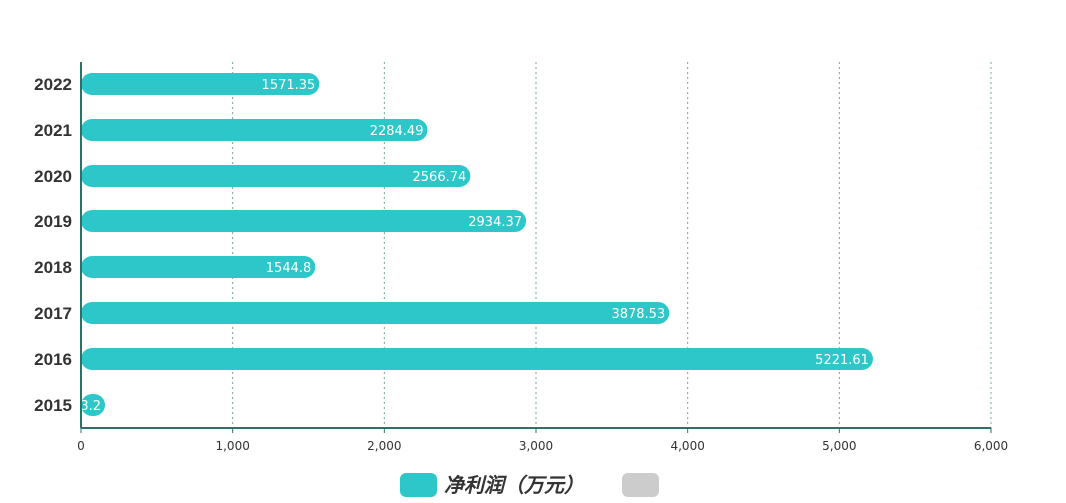 The image size is (1066, 503). I want to click on bar-2018, so click(198, 267).